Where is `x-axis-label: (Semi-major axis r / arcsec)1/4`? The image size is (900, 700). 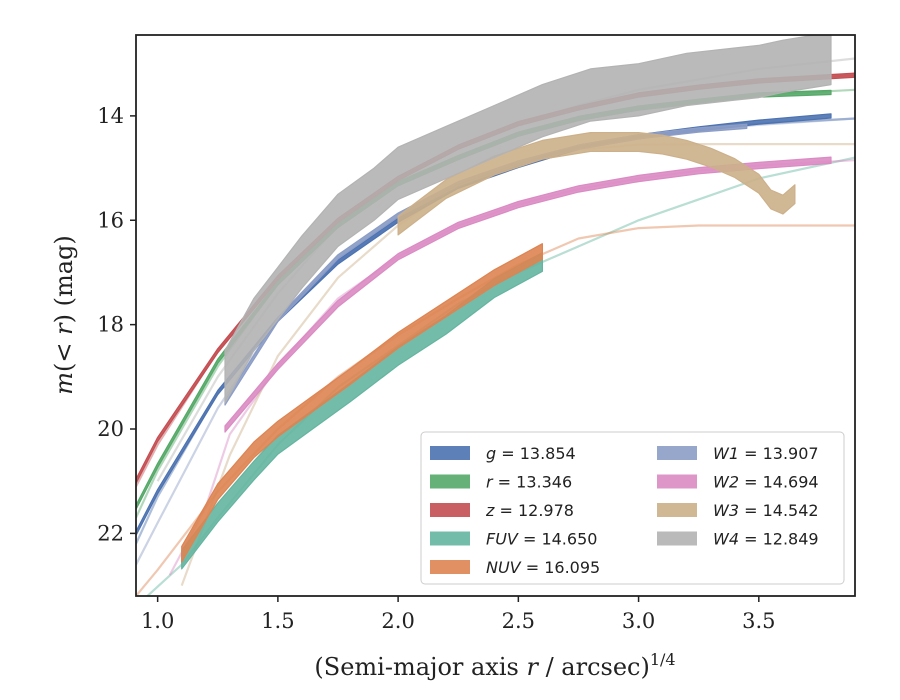
x-axis-label: (Semi-major axis r / arcsec)1/4 is located at coordinates (494, 665).